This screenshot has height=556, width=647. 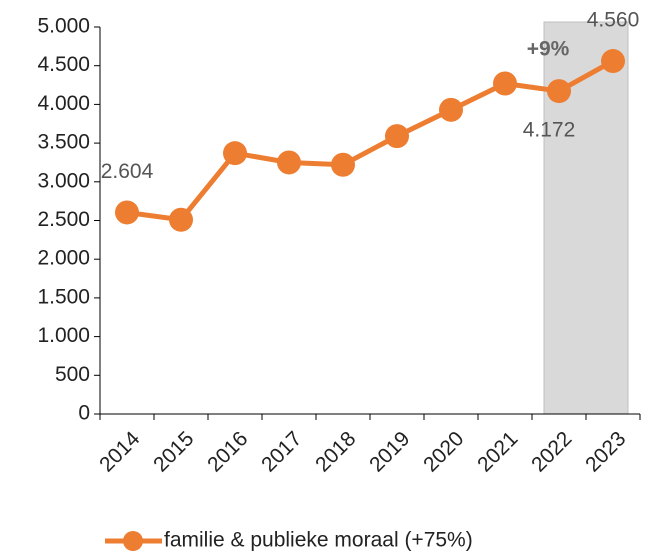 I want to click on y-tick-label: 500, so click(x=72, y=374).